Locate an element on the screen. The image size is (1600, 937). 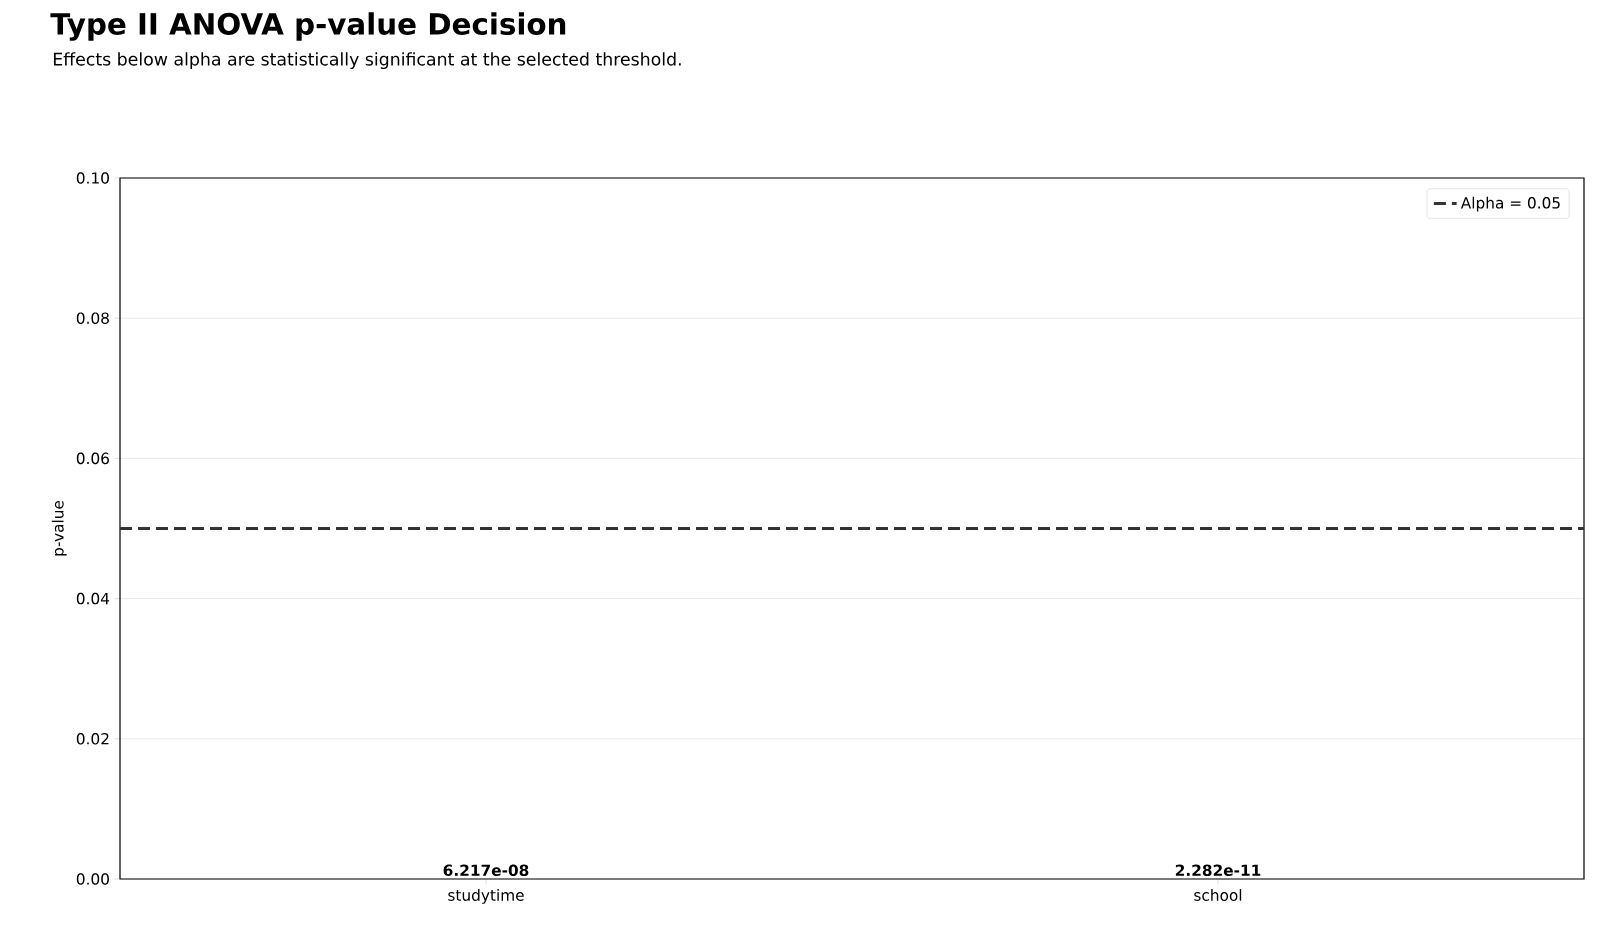
chart-title: Type II ANOVA p-value Decision is located at coordinates (308, 26).